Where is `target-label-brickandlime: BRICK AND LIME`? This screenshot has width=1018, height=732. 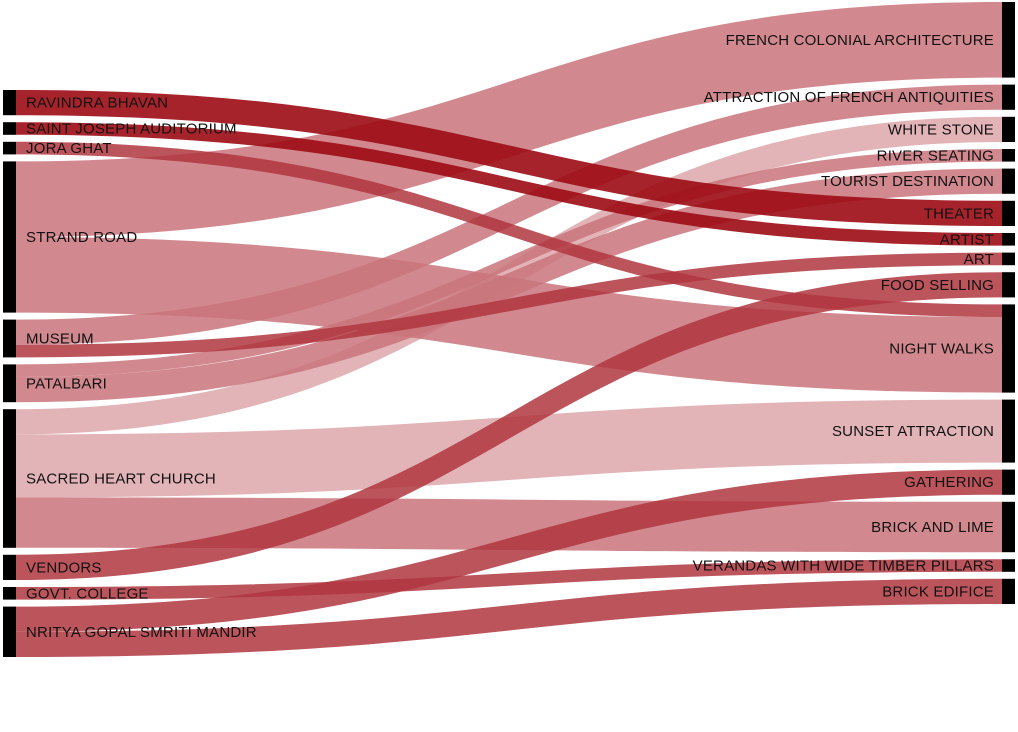 target-label-brickandlime: BRICK AND LIME is located at coordinates (932, 527).